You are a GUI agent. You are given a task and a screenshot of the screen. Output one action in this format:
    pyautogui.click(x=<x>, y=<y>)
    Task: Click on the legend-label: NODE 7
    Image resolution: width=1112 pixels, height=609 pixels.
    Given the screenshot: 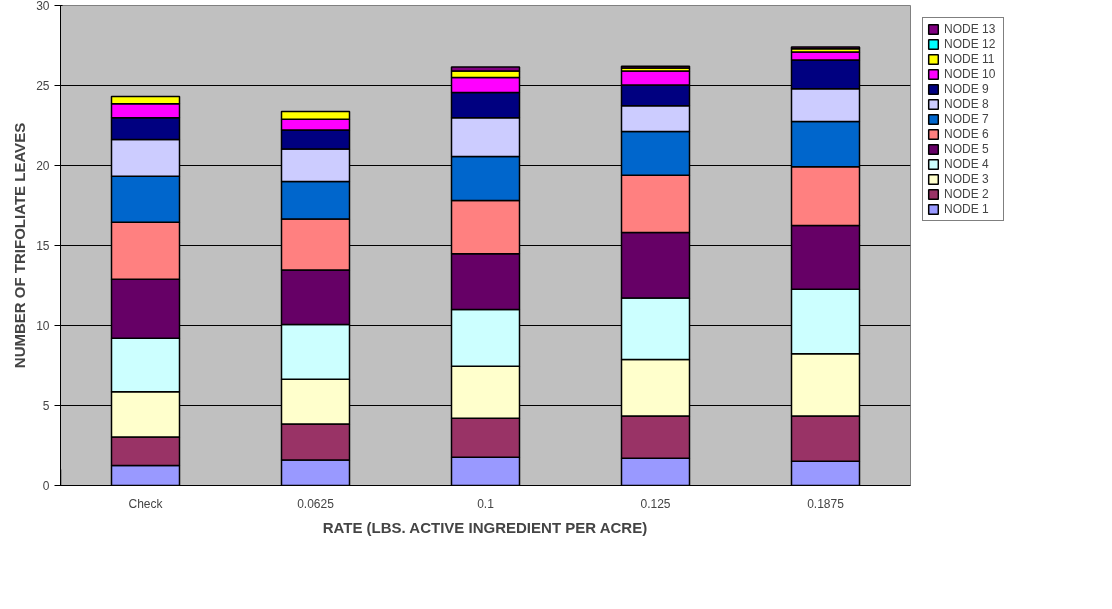 What is the action you would take?
    pyautogui.click(x=967, y=119)
    